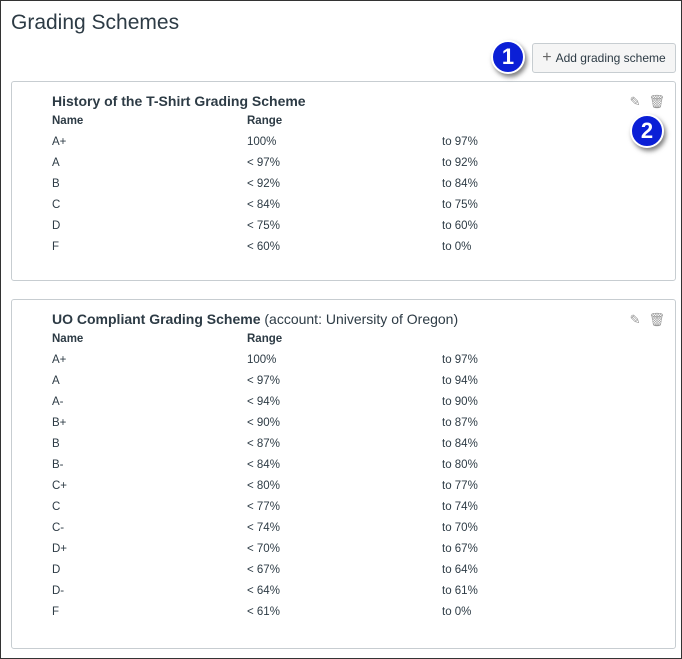 Image resolution: width=682 pixels, height=659 pixels. I want to click on page-title: Grading Schemes, so click(95, 22).